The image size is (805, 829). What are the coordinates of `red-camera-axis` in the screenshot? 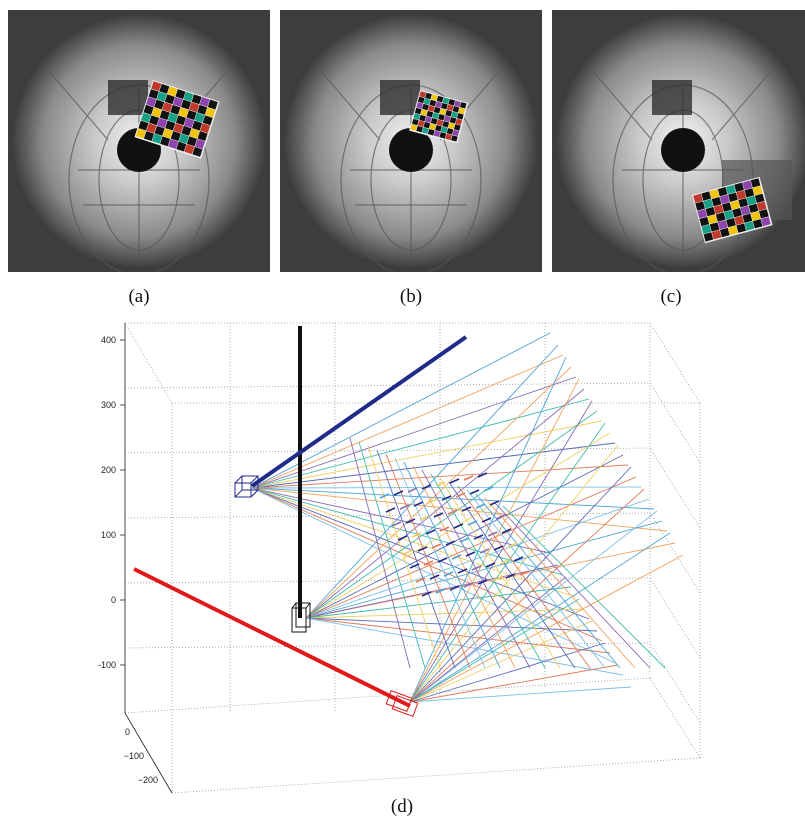 It's located at (272, 637).